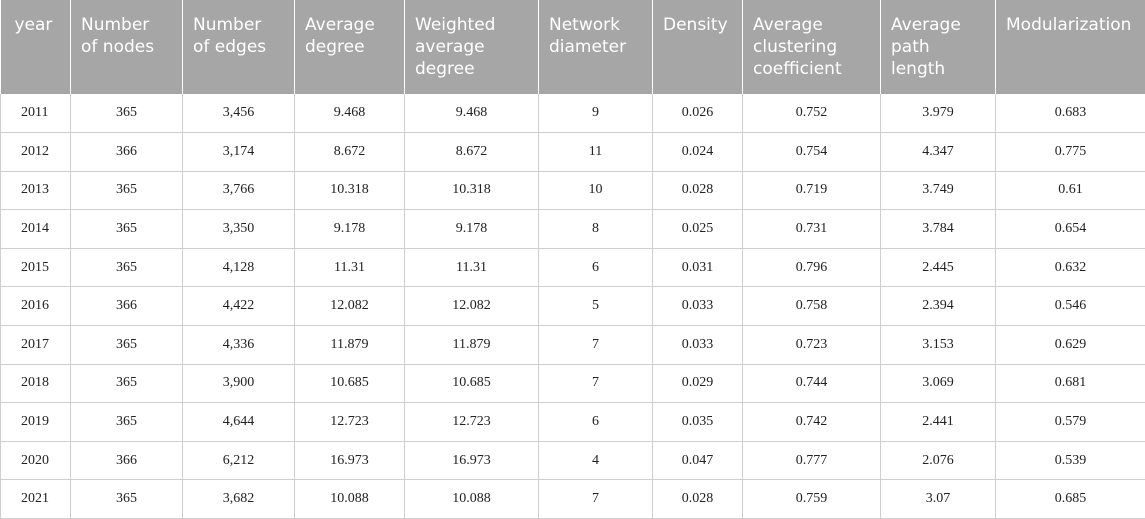  Describe the element at coordinates (36, 422) in the screenshot. I see `year-cell: 2019` at that location.